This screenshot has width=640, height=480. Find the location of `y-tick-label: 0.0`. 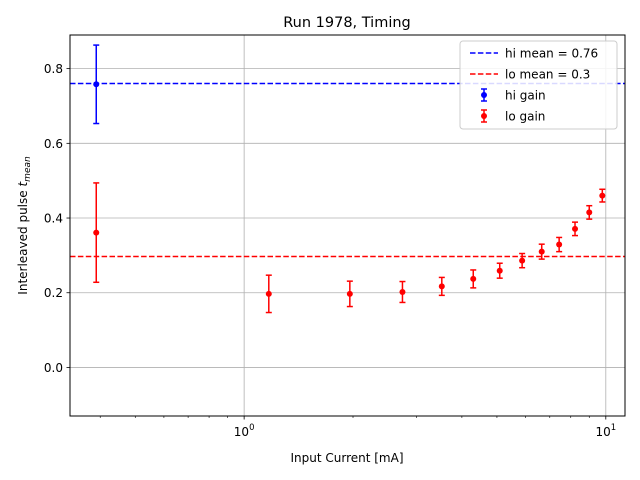

y-tick-label: 0.0 is located at coordinates (53, 368).